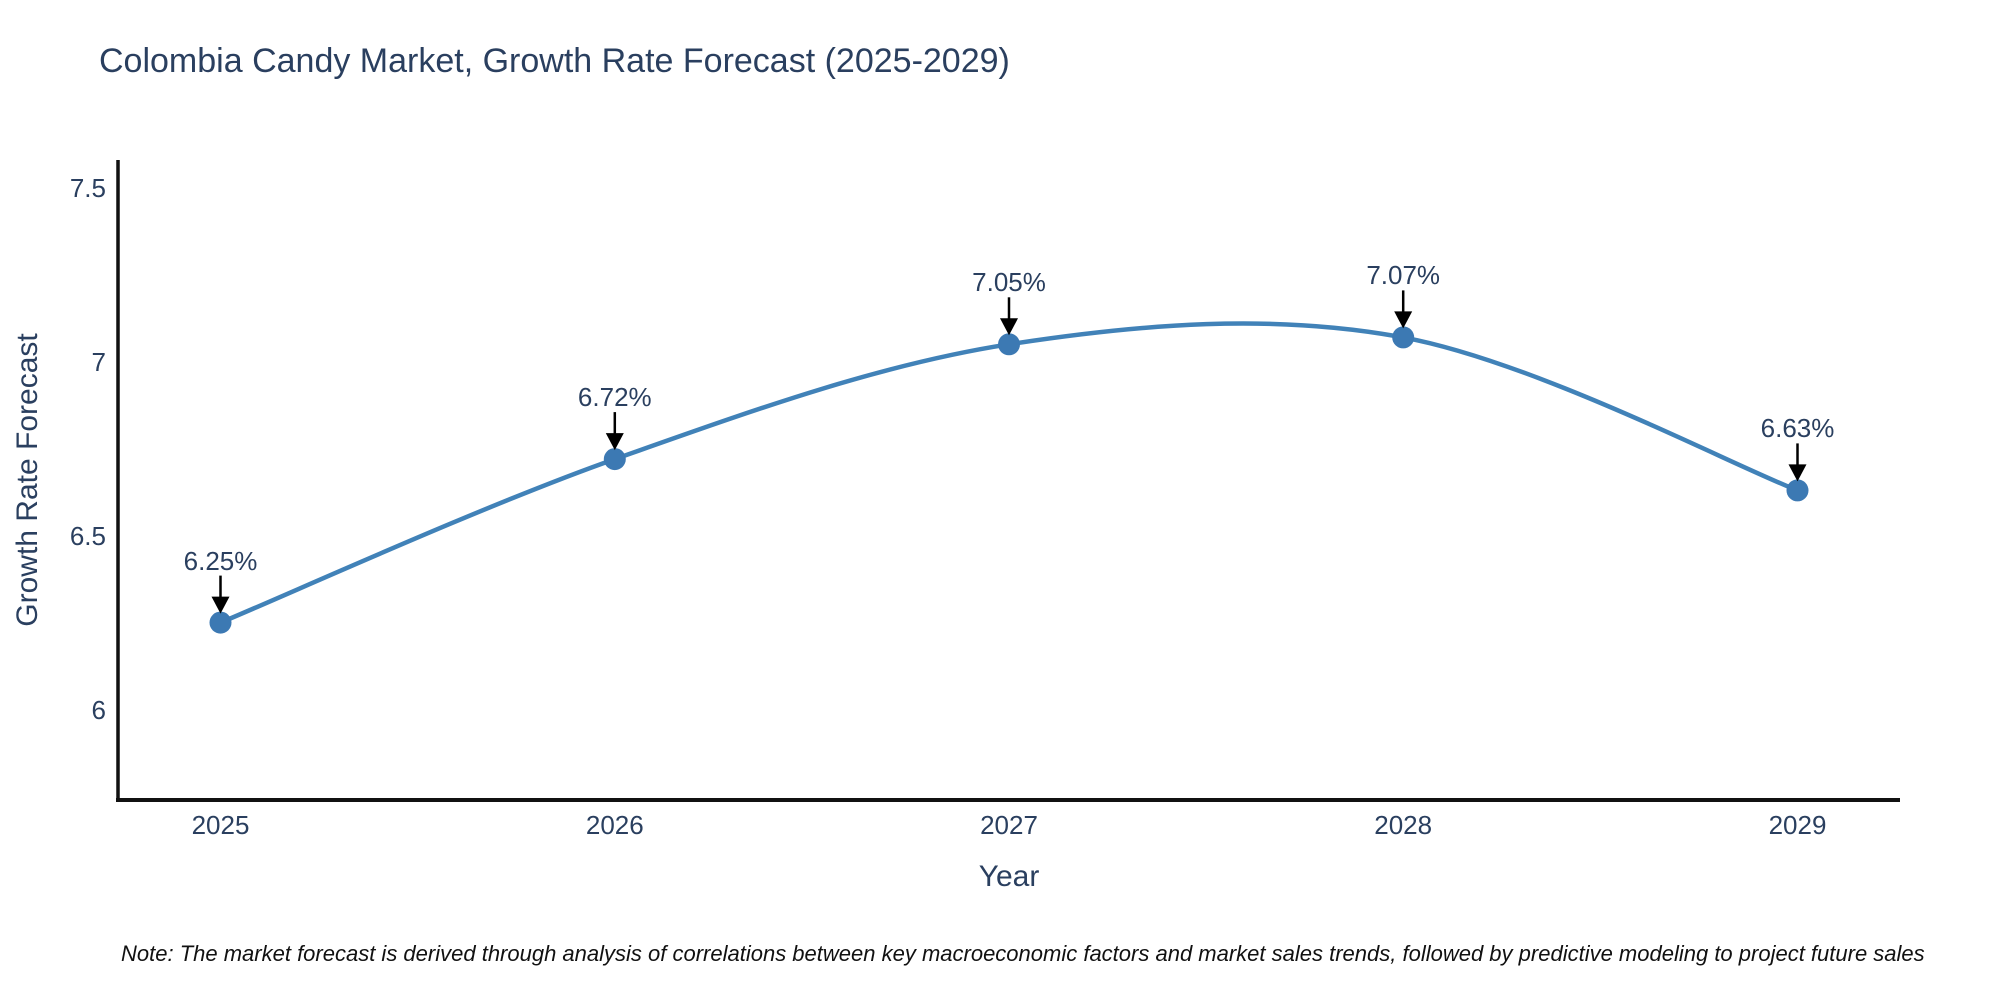  Describe the element at coordinates (98, 709) in the screenshot. I see `y-tick-label: 6` at that location.